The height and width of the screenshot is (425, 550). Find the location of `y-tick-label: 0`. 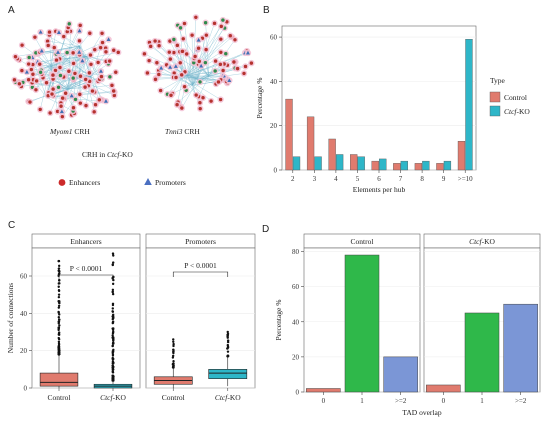

y-tick-label: 0 is located at coordinates (276, 171).